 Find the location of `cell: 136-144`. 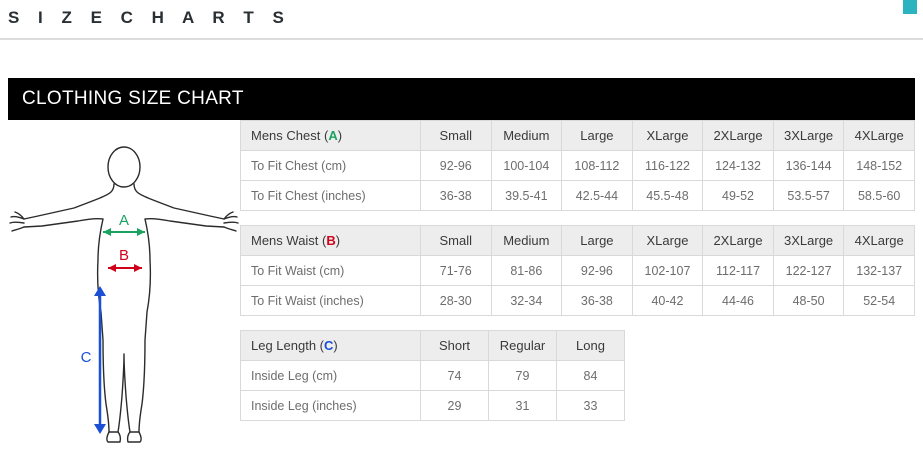

cell: 136-144 is located at coordinates (808, 165).